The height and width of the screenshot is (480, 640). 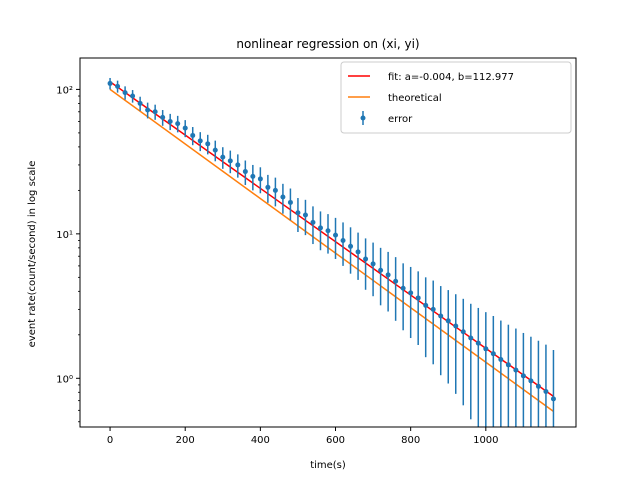 What do you see at coordinates (303, 436) in the screenshot?
I see `x-axis: 0 200 400 600 800 1000` at bounding box center [303, 436].